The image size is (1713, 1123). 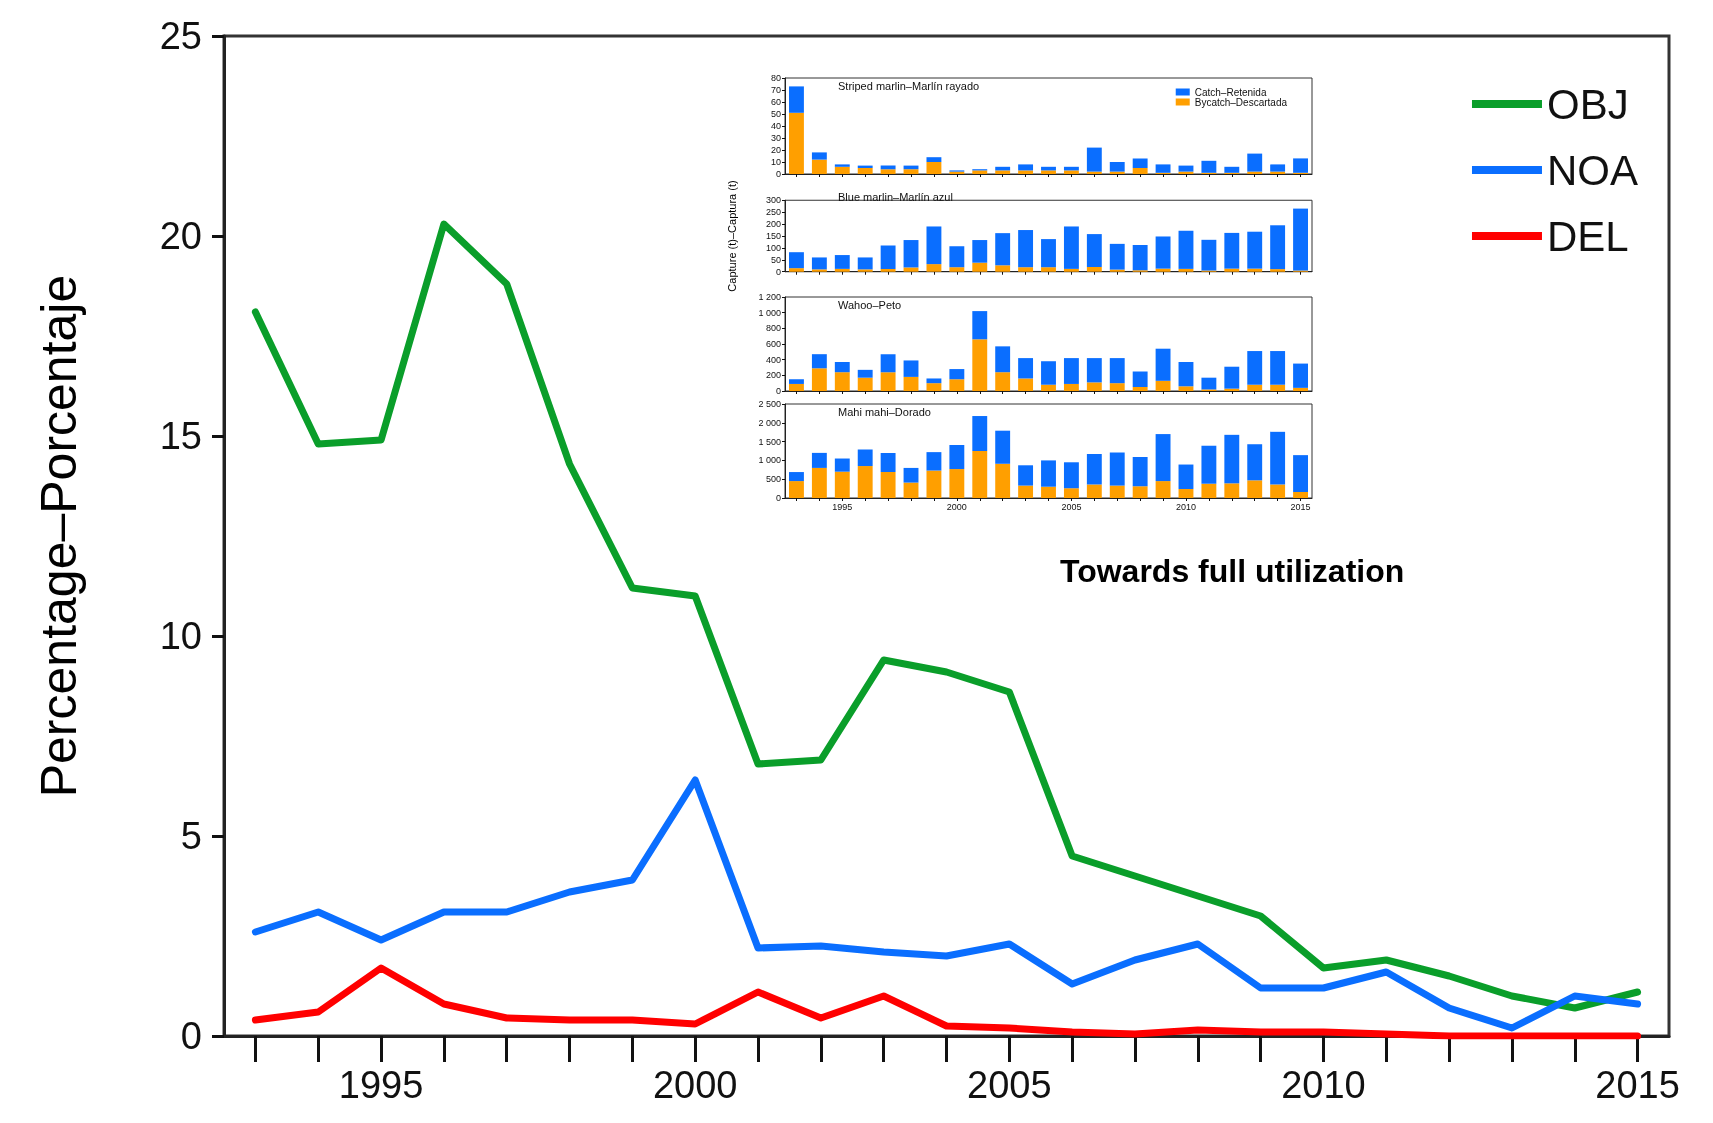 What do you see at coordinates (1592, 170) in the screenshot?
I see `legend-label: NOA` at bounding box center [1592, 170].